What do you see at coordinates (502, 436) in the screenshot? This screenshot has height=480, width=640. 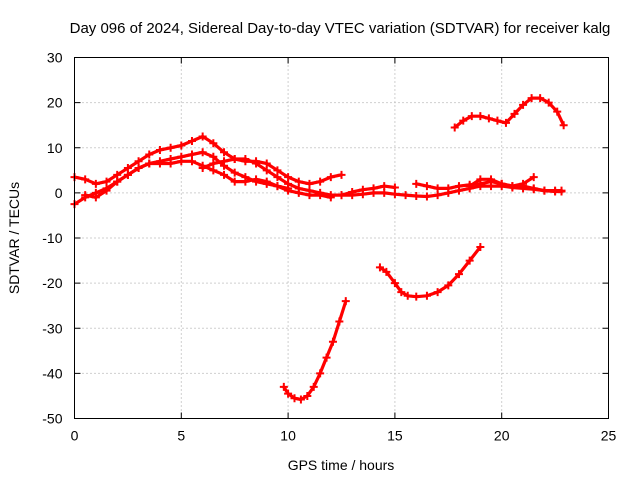 I see `x-tick-label: 20` at bounding box center [502, 436].